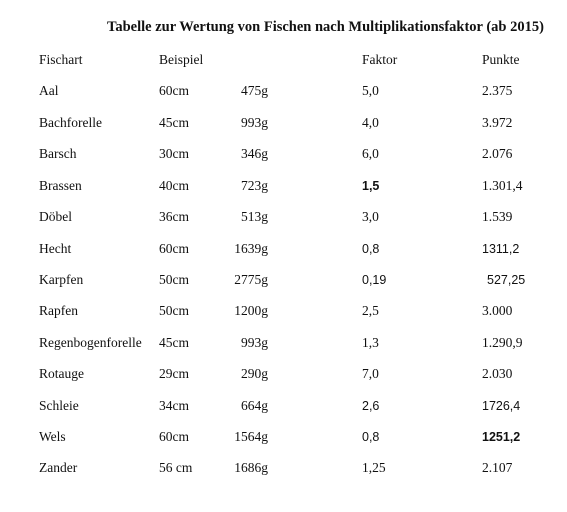  Describe the element at coordinates (497, 373) in the screenshot. I see `points-cell: 2.030` at that location.